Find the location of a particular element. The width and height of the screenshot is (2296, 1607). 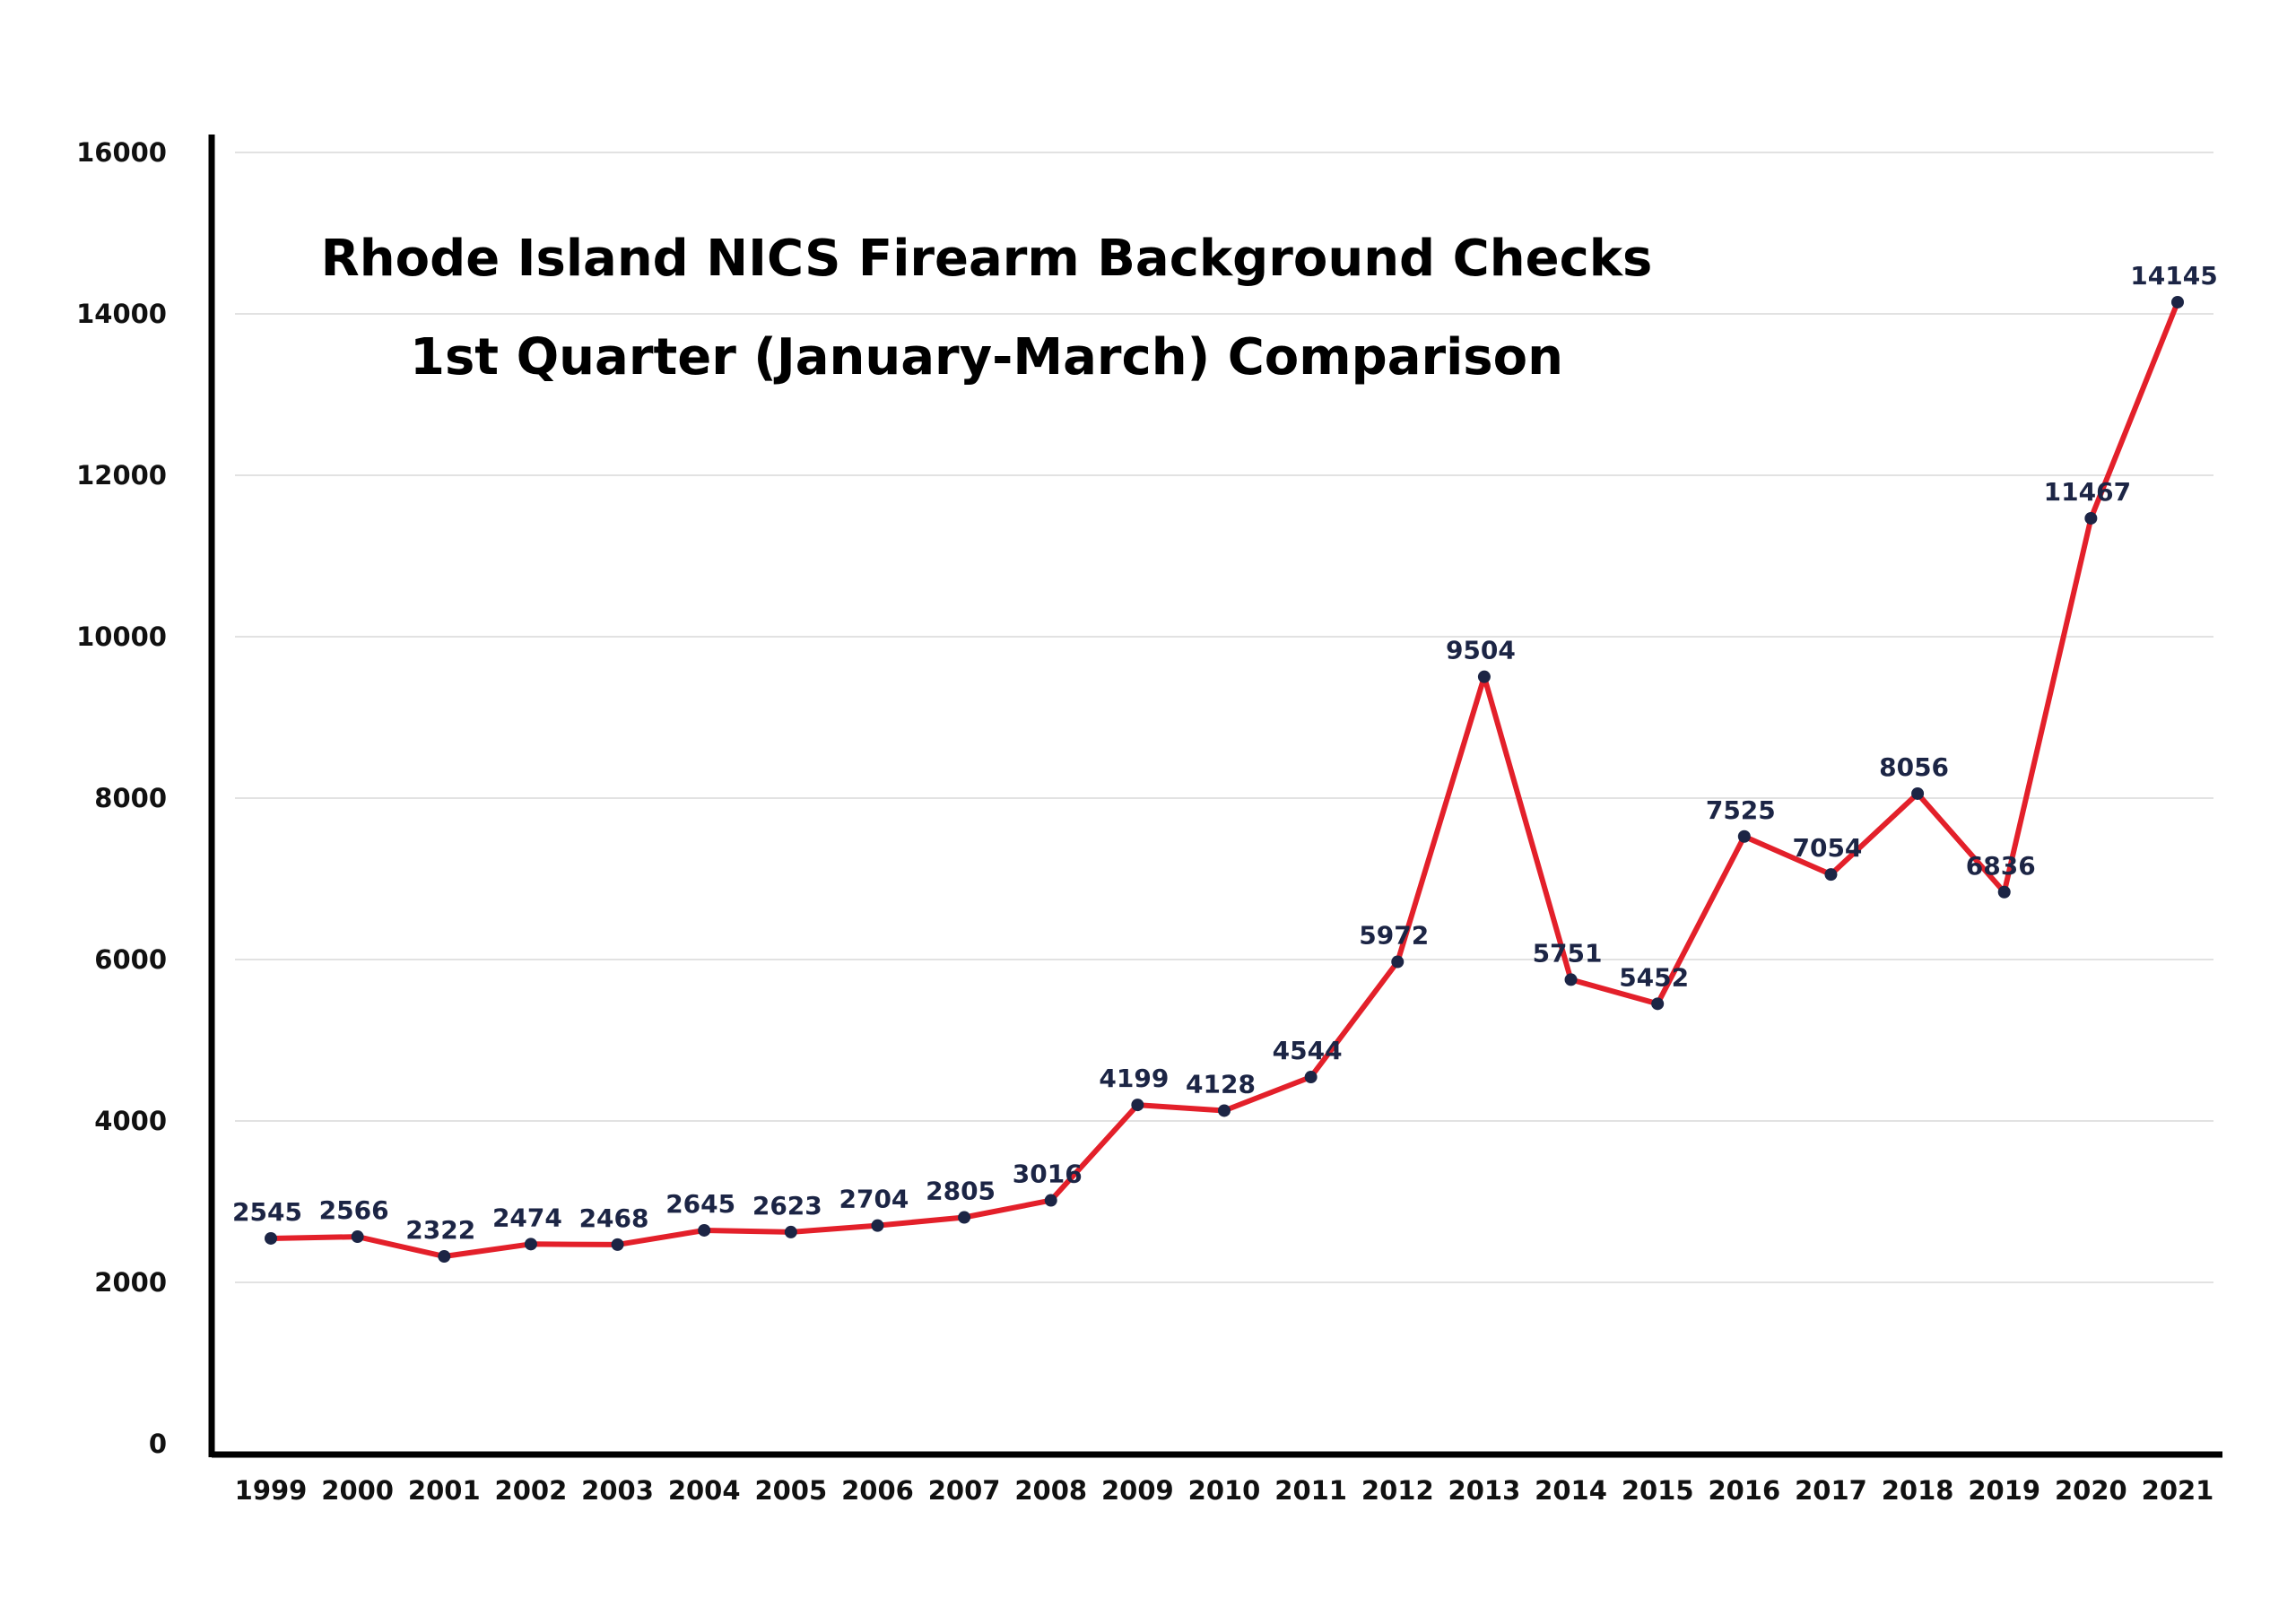

x-tick-label: 2015 is located at coordinates (1658, 1491).